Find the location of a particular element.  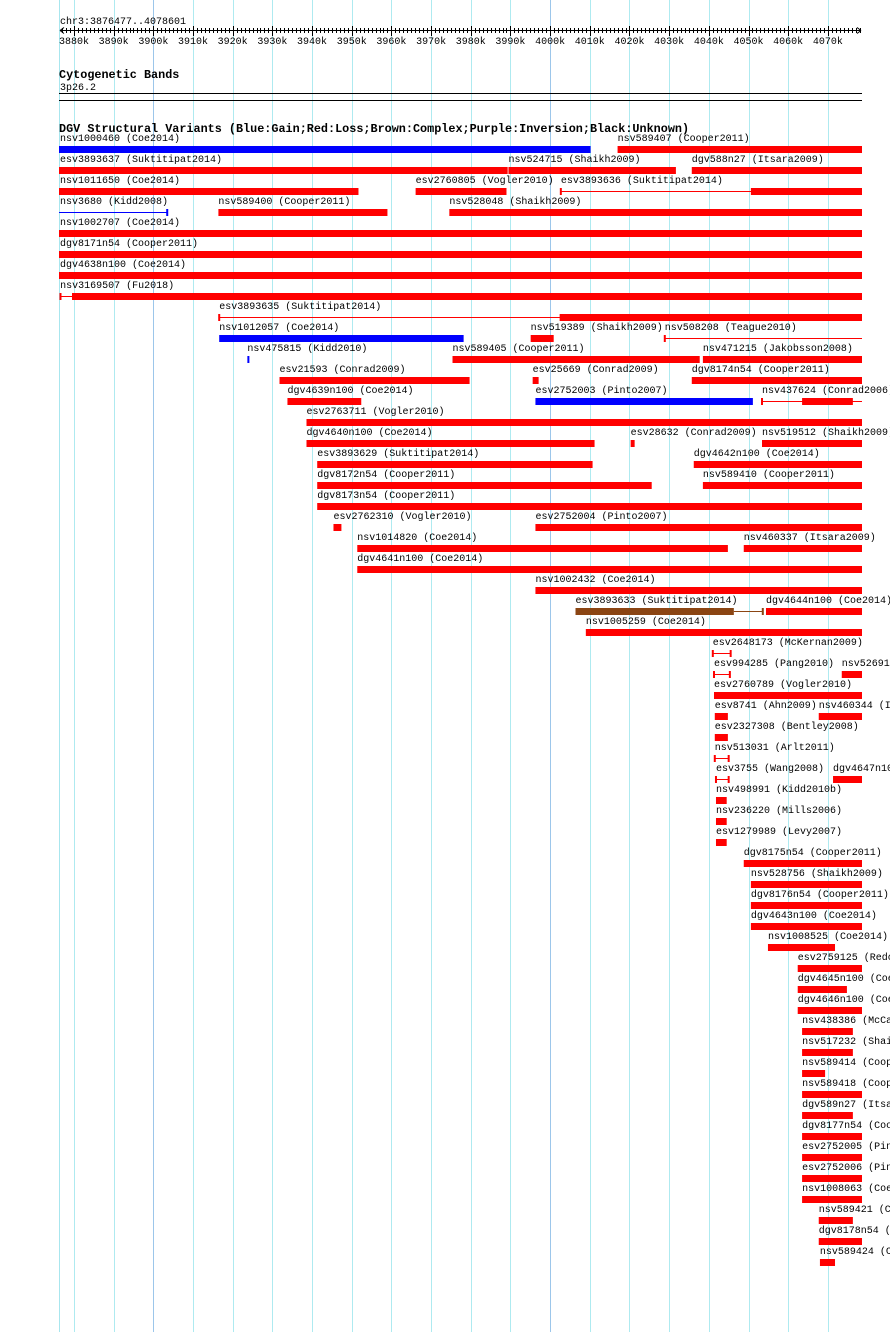

variant-feature: dgv4643n100 (Coe2014) is located at coordinates (813, 920).